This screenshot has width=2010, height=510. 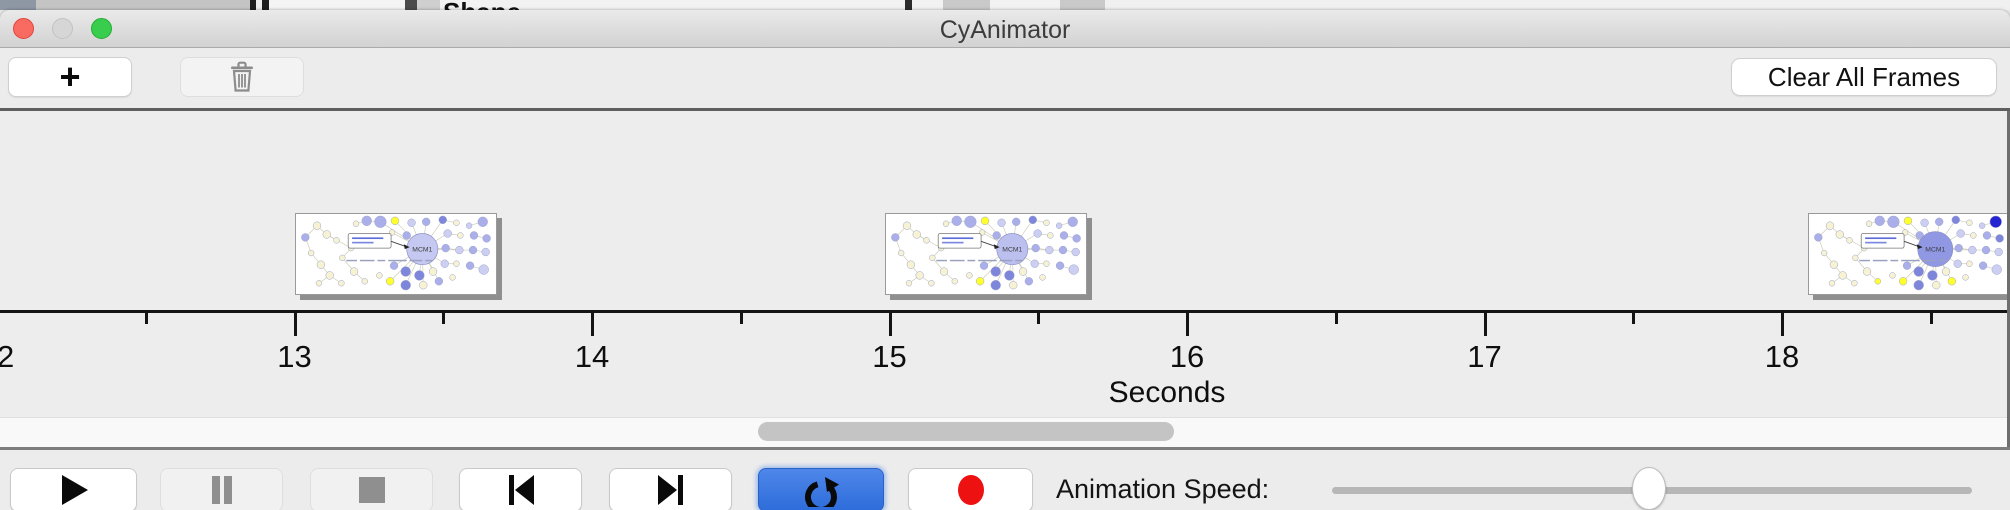 I want to click on pause-icon, so click(x=221, y=490).